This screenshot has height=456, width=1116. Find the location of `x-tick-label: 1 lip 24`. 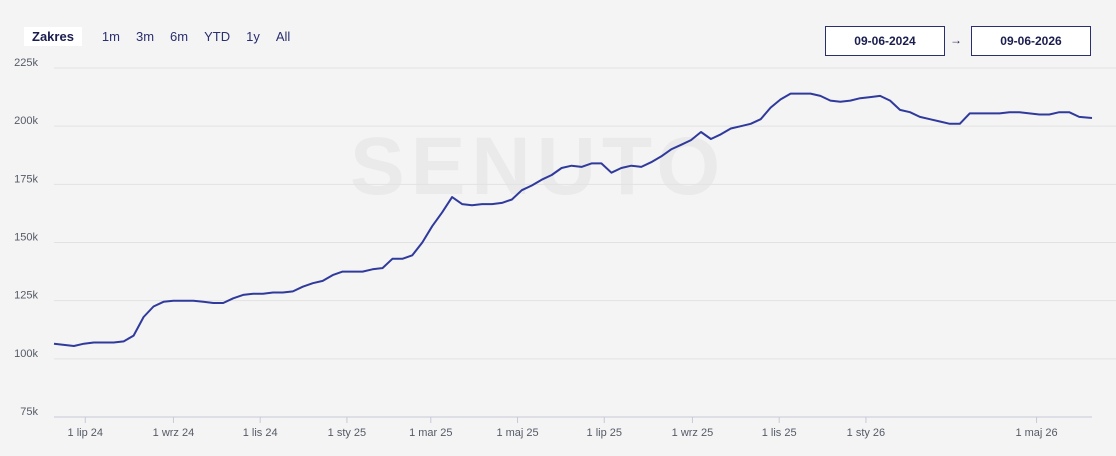

x-tick-label: 1 lip 24 is located at coordinates (85, 433).